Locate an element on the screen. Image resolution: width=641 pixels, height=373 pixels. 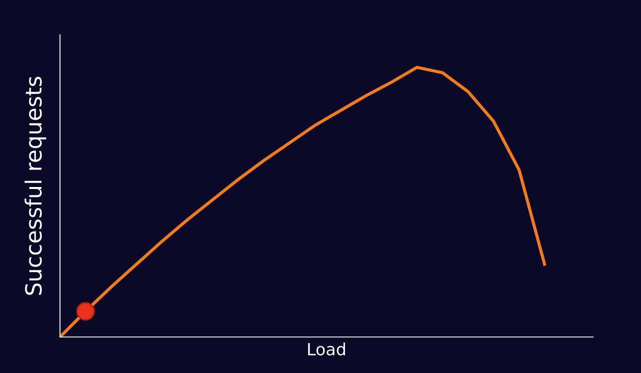
x-axis-title: Load is located at coordinates (326, 349).